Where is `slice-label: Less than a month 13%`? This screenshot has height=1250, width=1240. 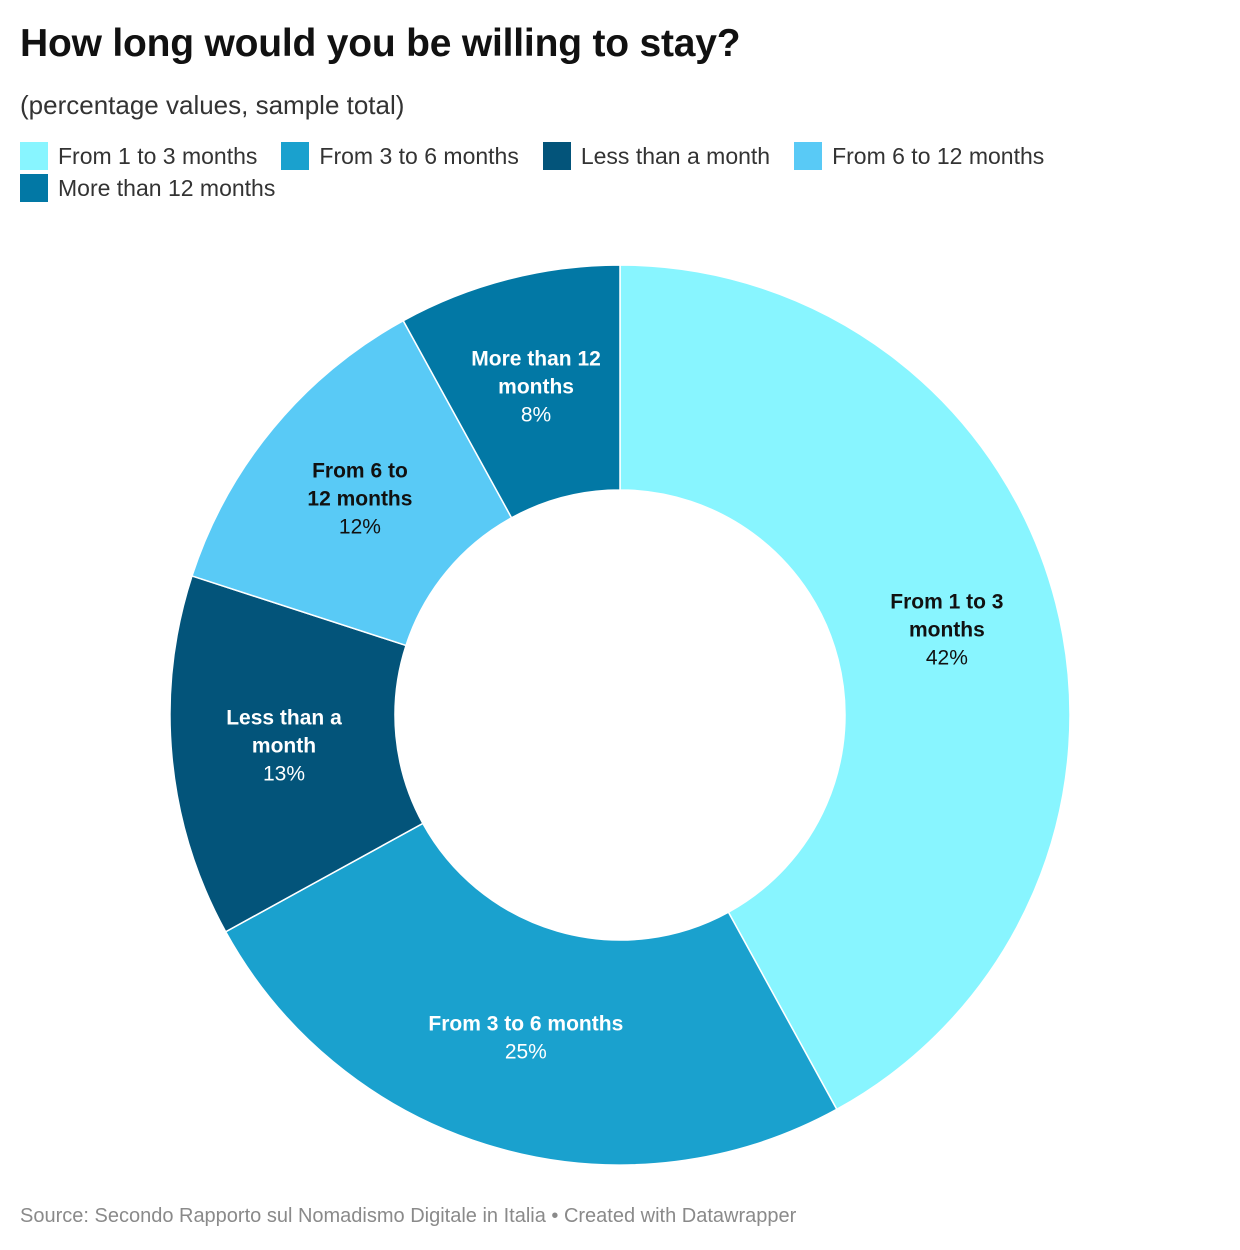
slice-label: Less than a month 13% is located at coordinates (284, 745).